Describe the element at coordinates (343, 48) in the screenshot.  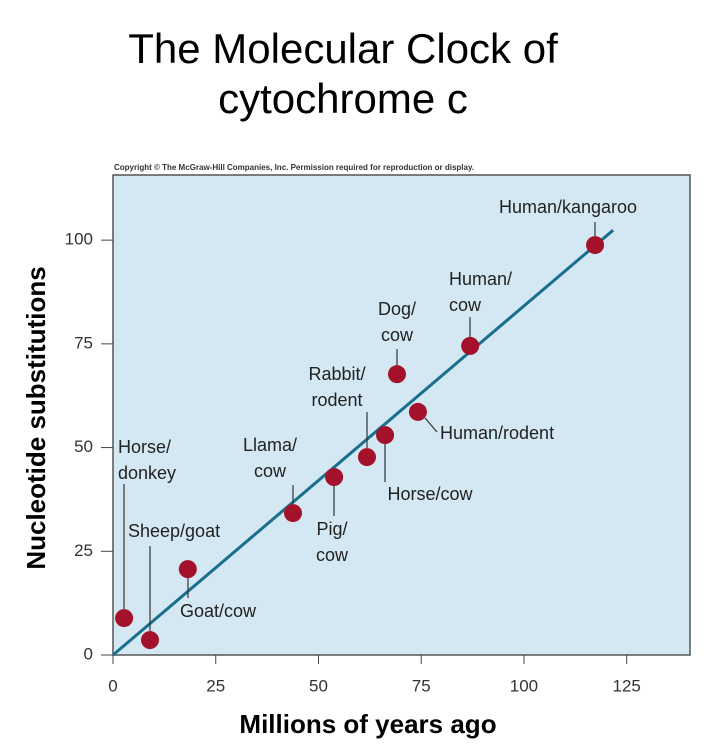
I see `chart-title: The Molecular Clock of` at that location.